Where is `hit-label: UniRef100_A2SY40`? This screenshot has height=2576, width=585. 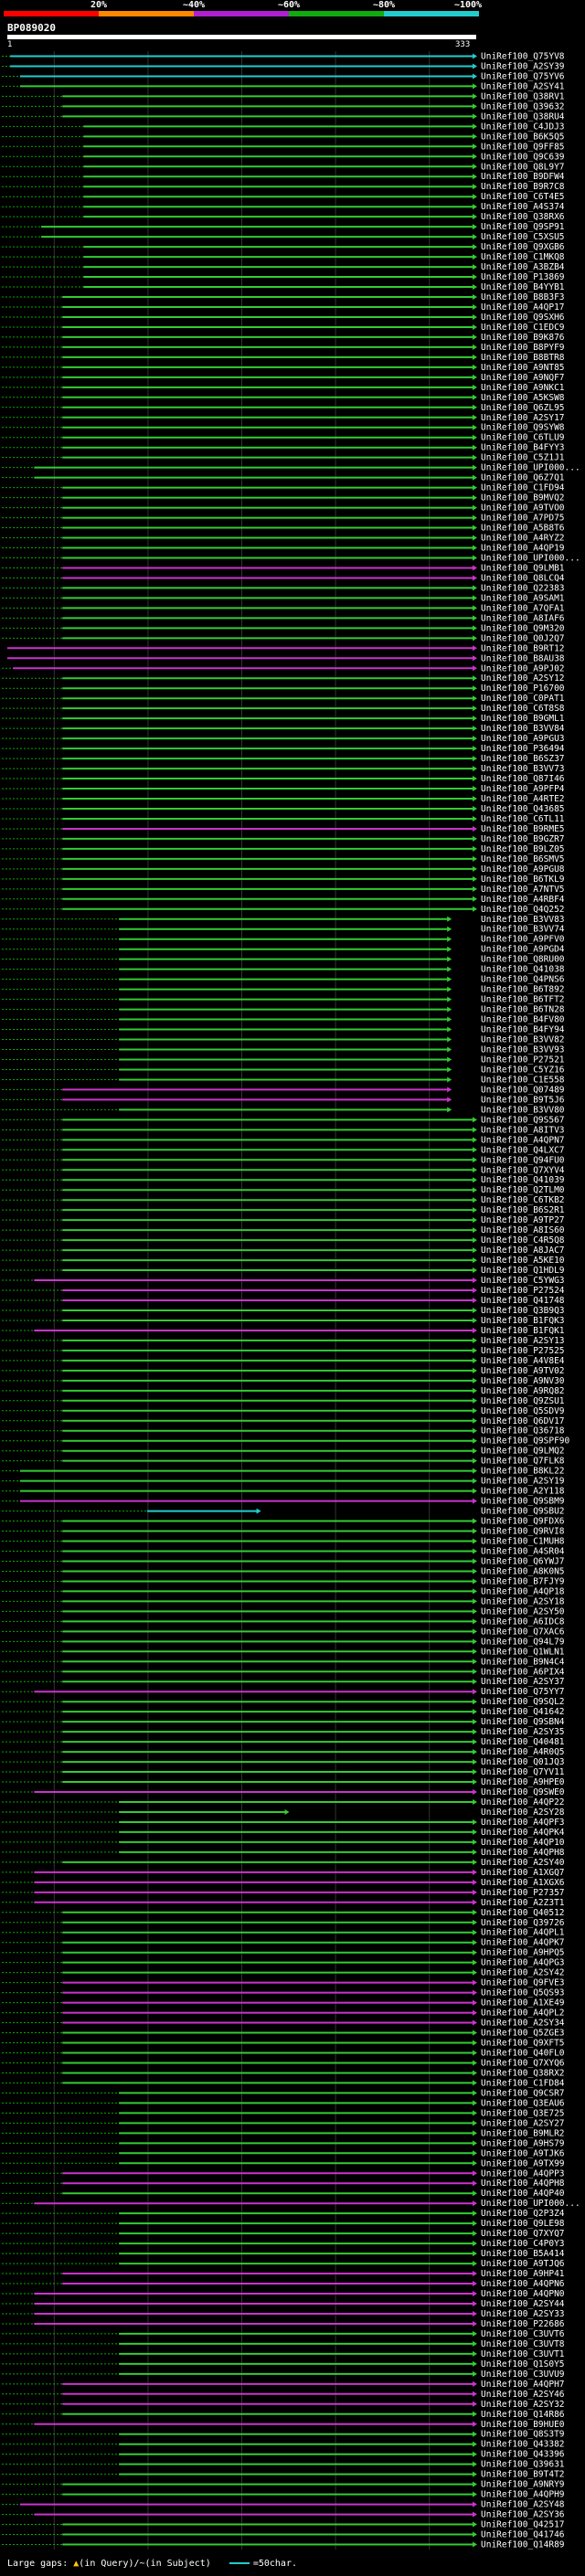
hit-label: UniRef100_A2SY40 is located at coordinates (523, 1863).